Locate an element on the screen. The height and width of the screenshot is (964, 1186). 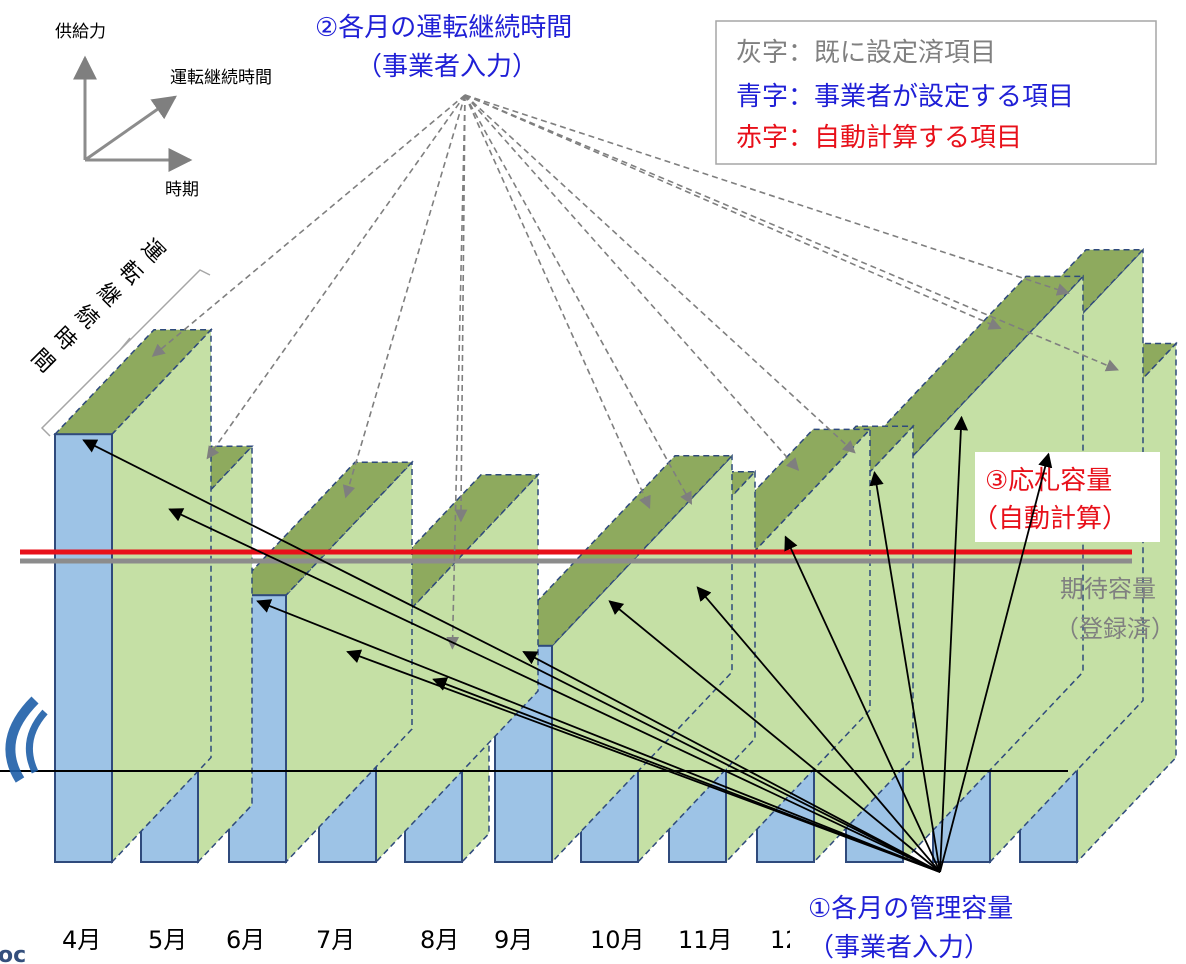
duration-side-face is located at coordinates (457, 668).